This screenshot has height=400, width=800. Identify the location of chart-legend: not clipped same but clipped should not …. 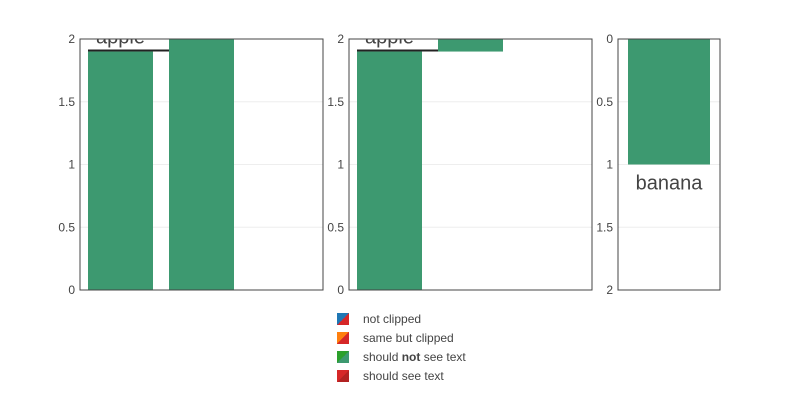
(401, 347).